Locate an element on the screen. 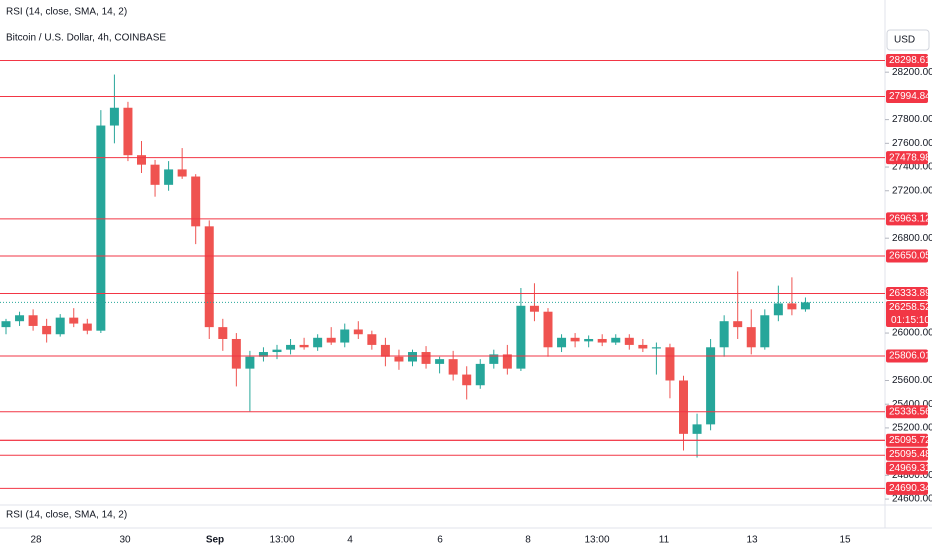  y-tick-label: 24800.00 is located at coordinates (912, 475).